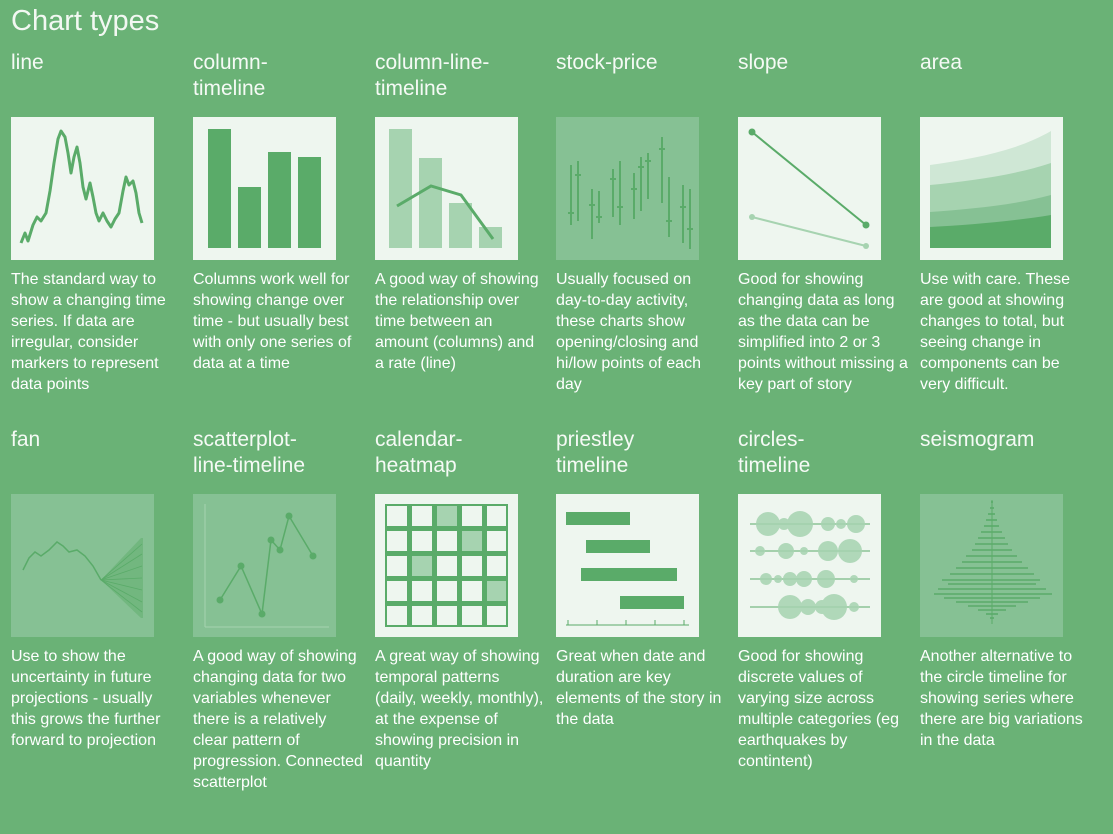  Describe the element at coordinates (264, 565) in the screenshot. I see `connected-scatterplot-icon` at that location.